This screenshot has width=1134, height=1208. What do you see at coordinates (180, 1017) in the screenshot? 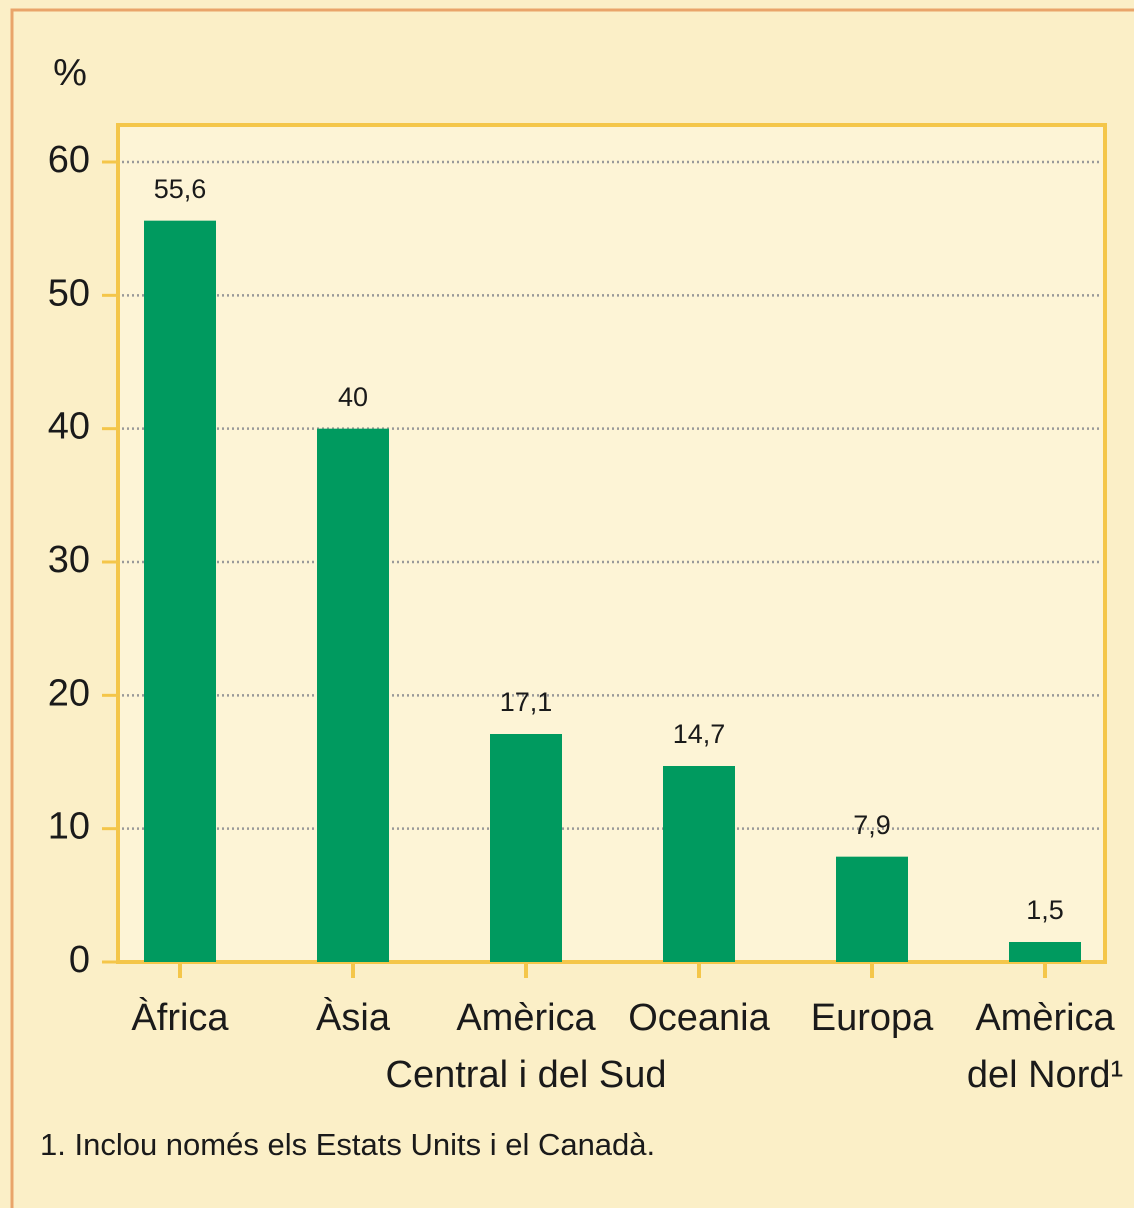
I see `x-tick-label: Àfrica` at bounding box center [180, 1017].